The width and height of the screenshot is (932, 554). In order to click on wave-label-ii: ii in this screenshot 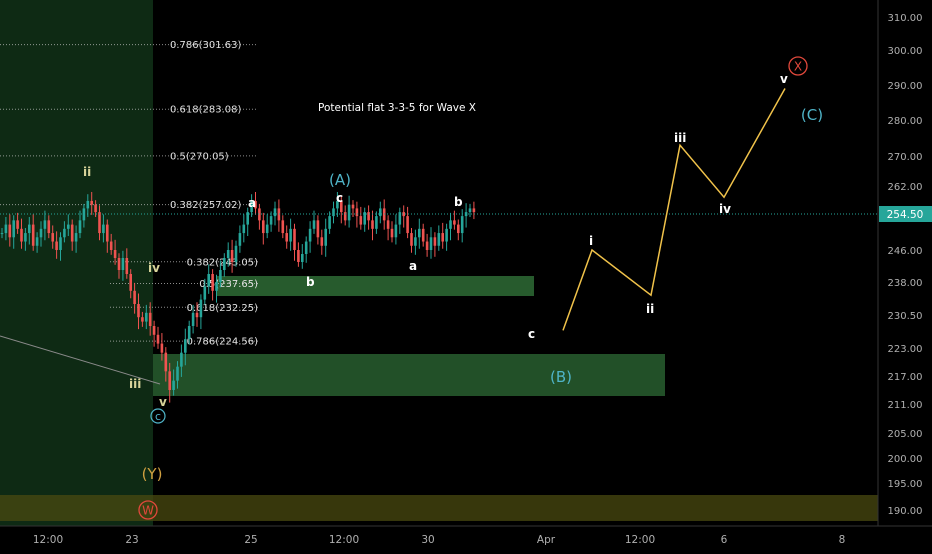, I will do `click(650, 309)`.